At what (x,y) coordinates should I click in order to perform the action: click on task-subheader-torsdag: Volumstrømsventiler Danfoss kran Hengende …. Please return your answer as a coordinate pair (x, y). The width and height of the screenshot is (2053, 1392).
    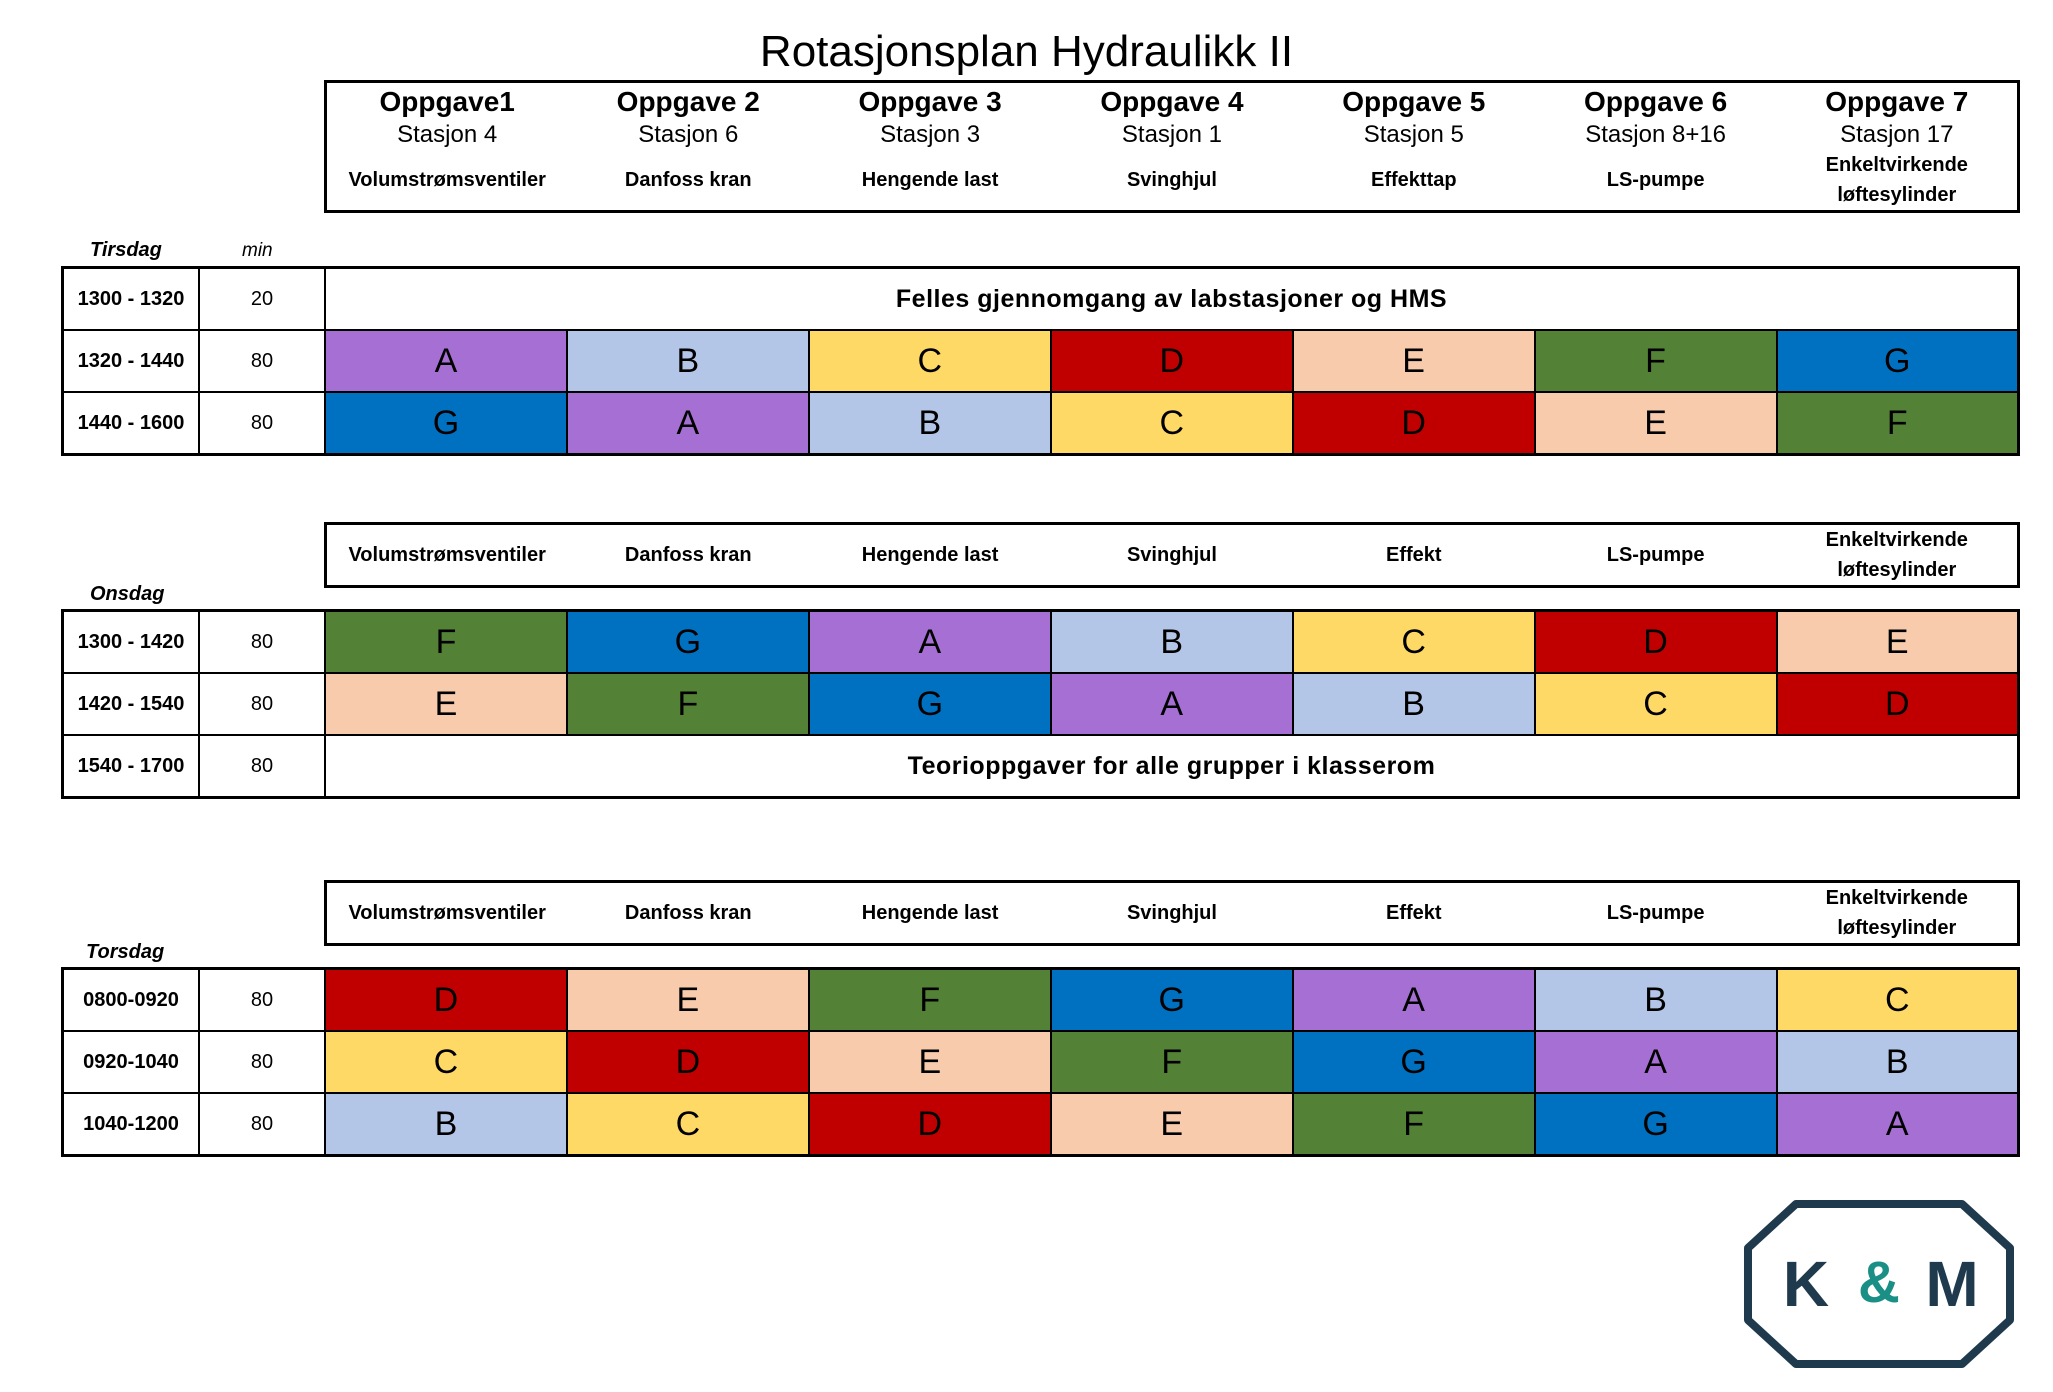
    Looking at the image, I should click on (1172, 913).